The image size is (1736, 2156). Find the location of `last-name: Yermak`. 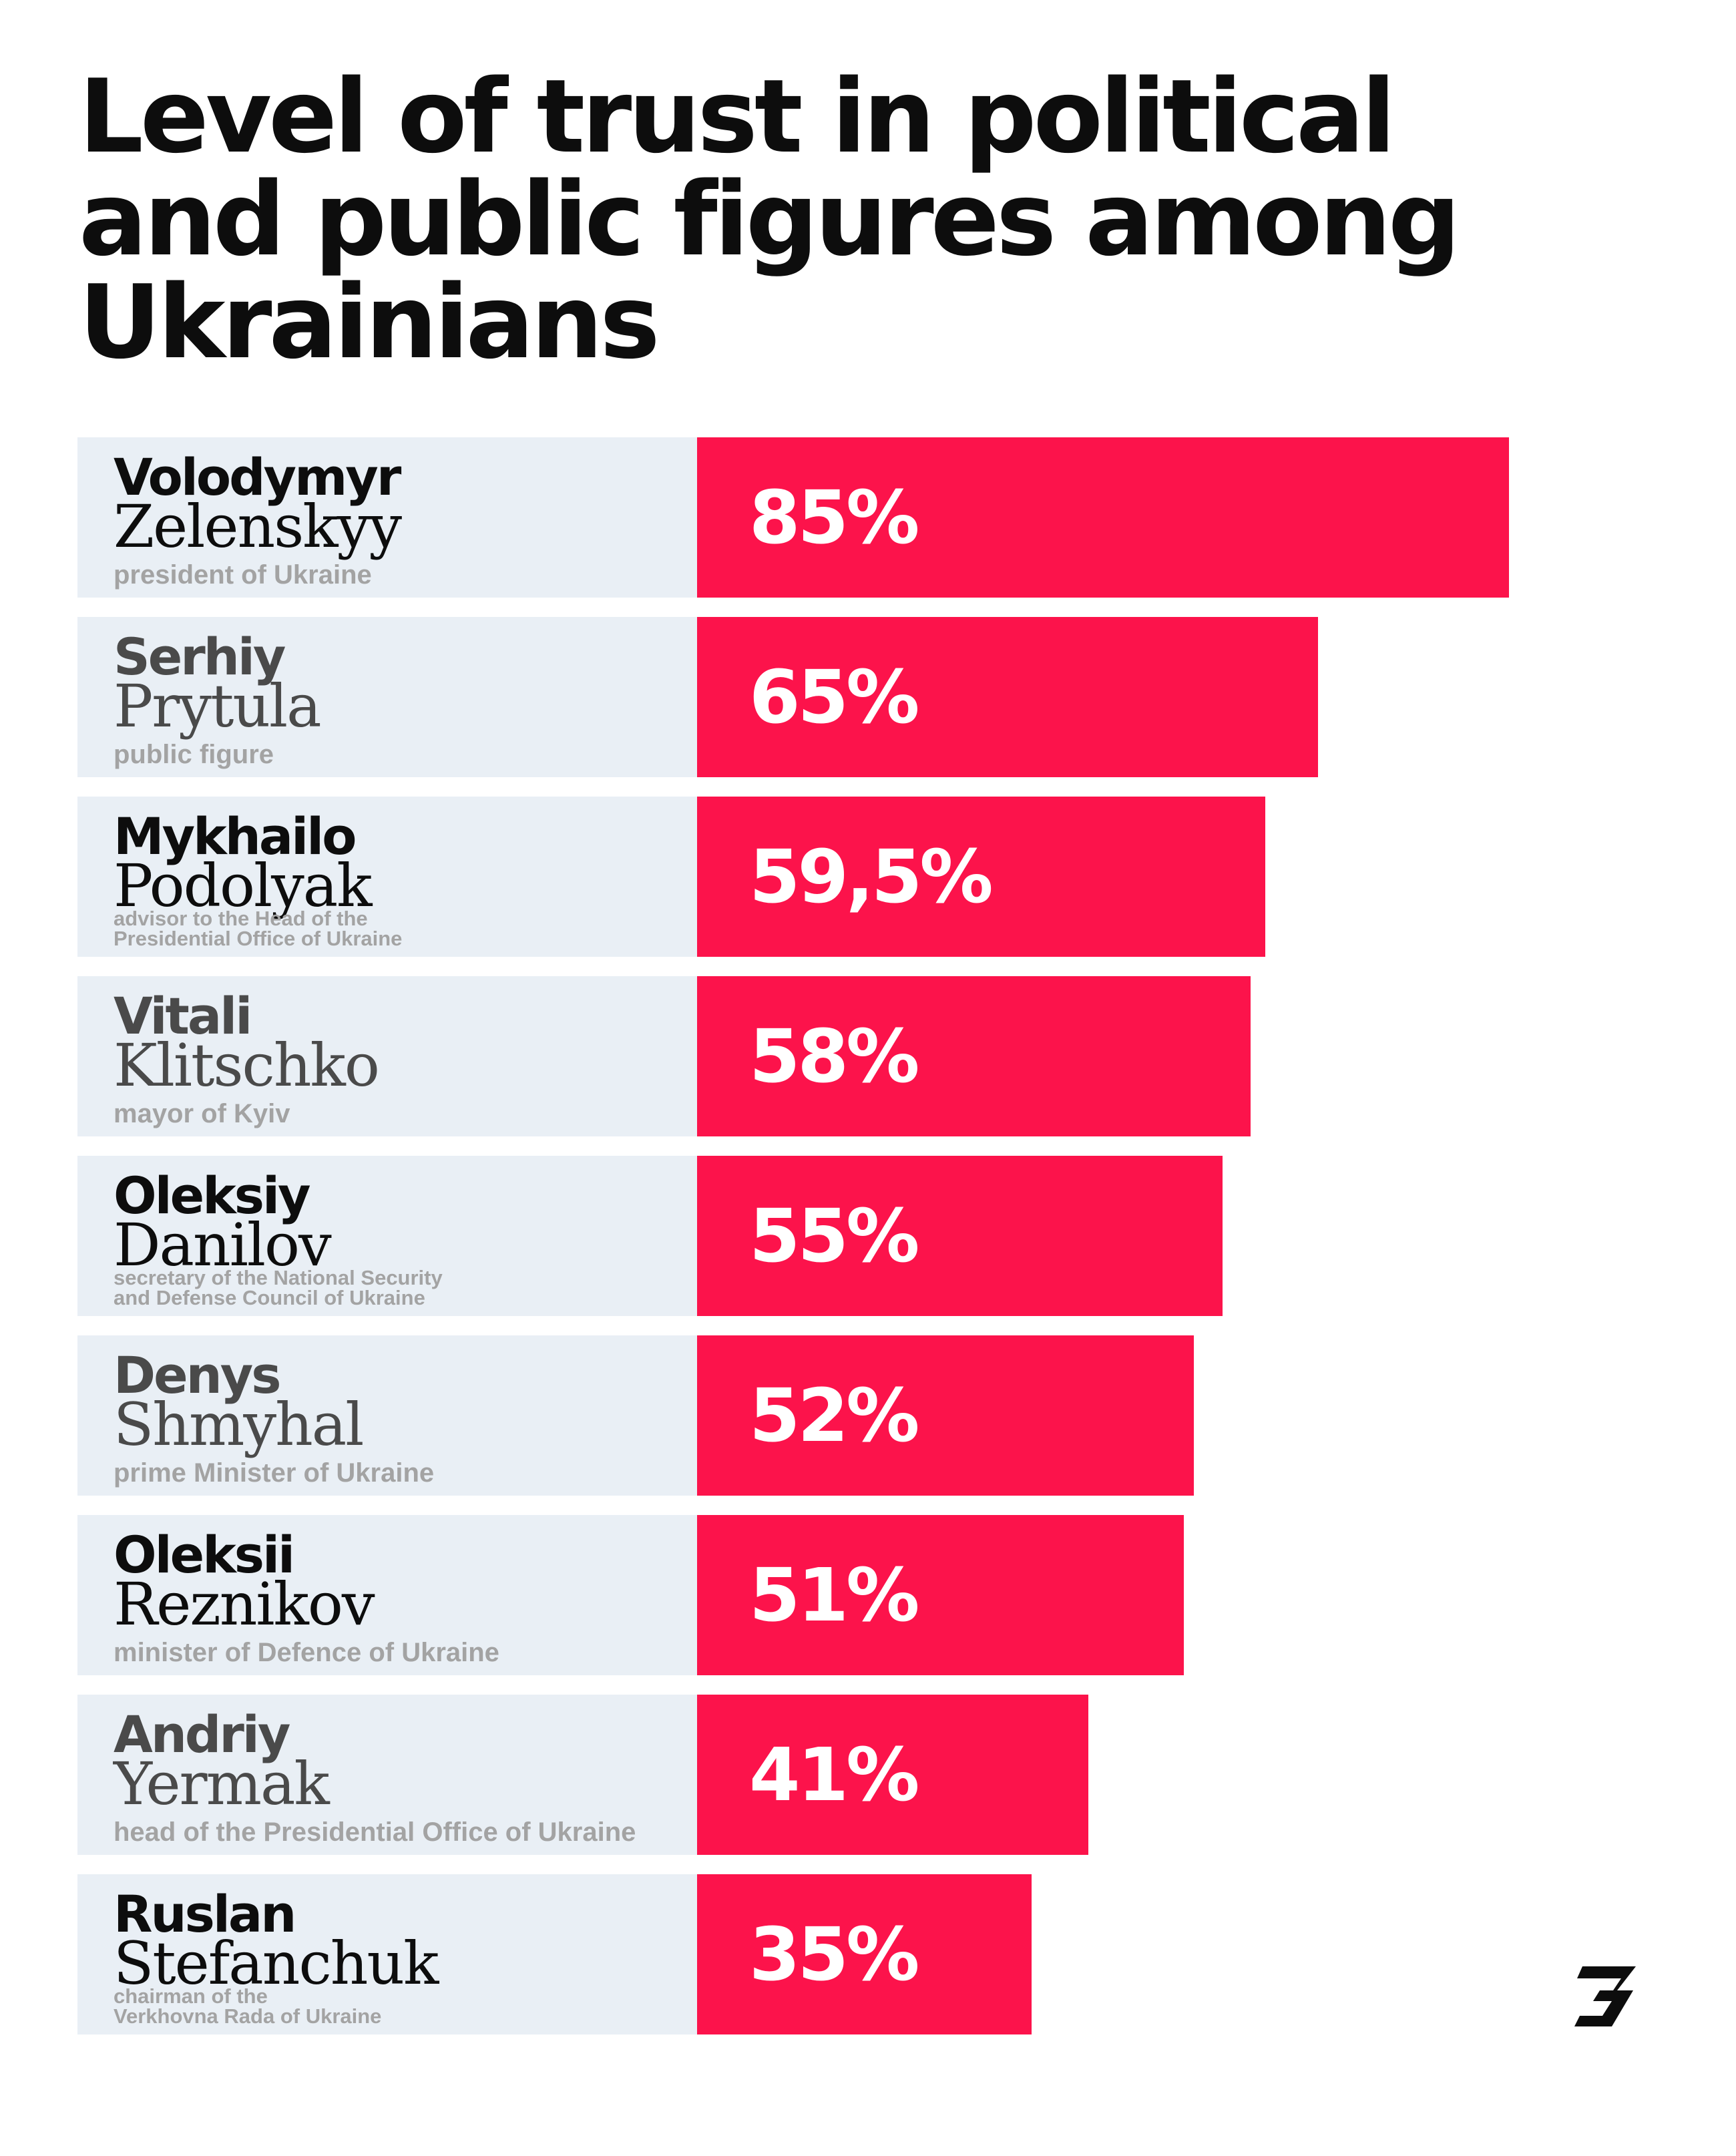

last-name: Yermak is located at coordinates (222, 1784).